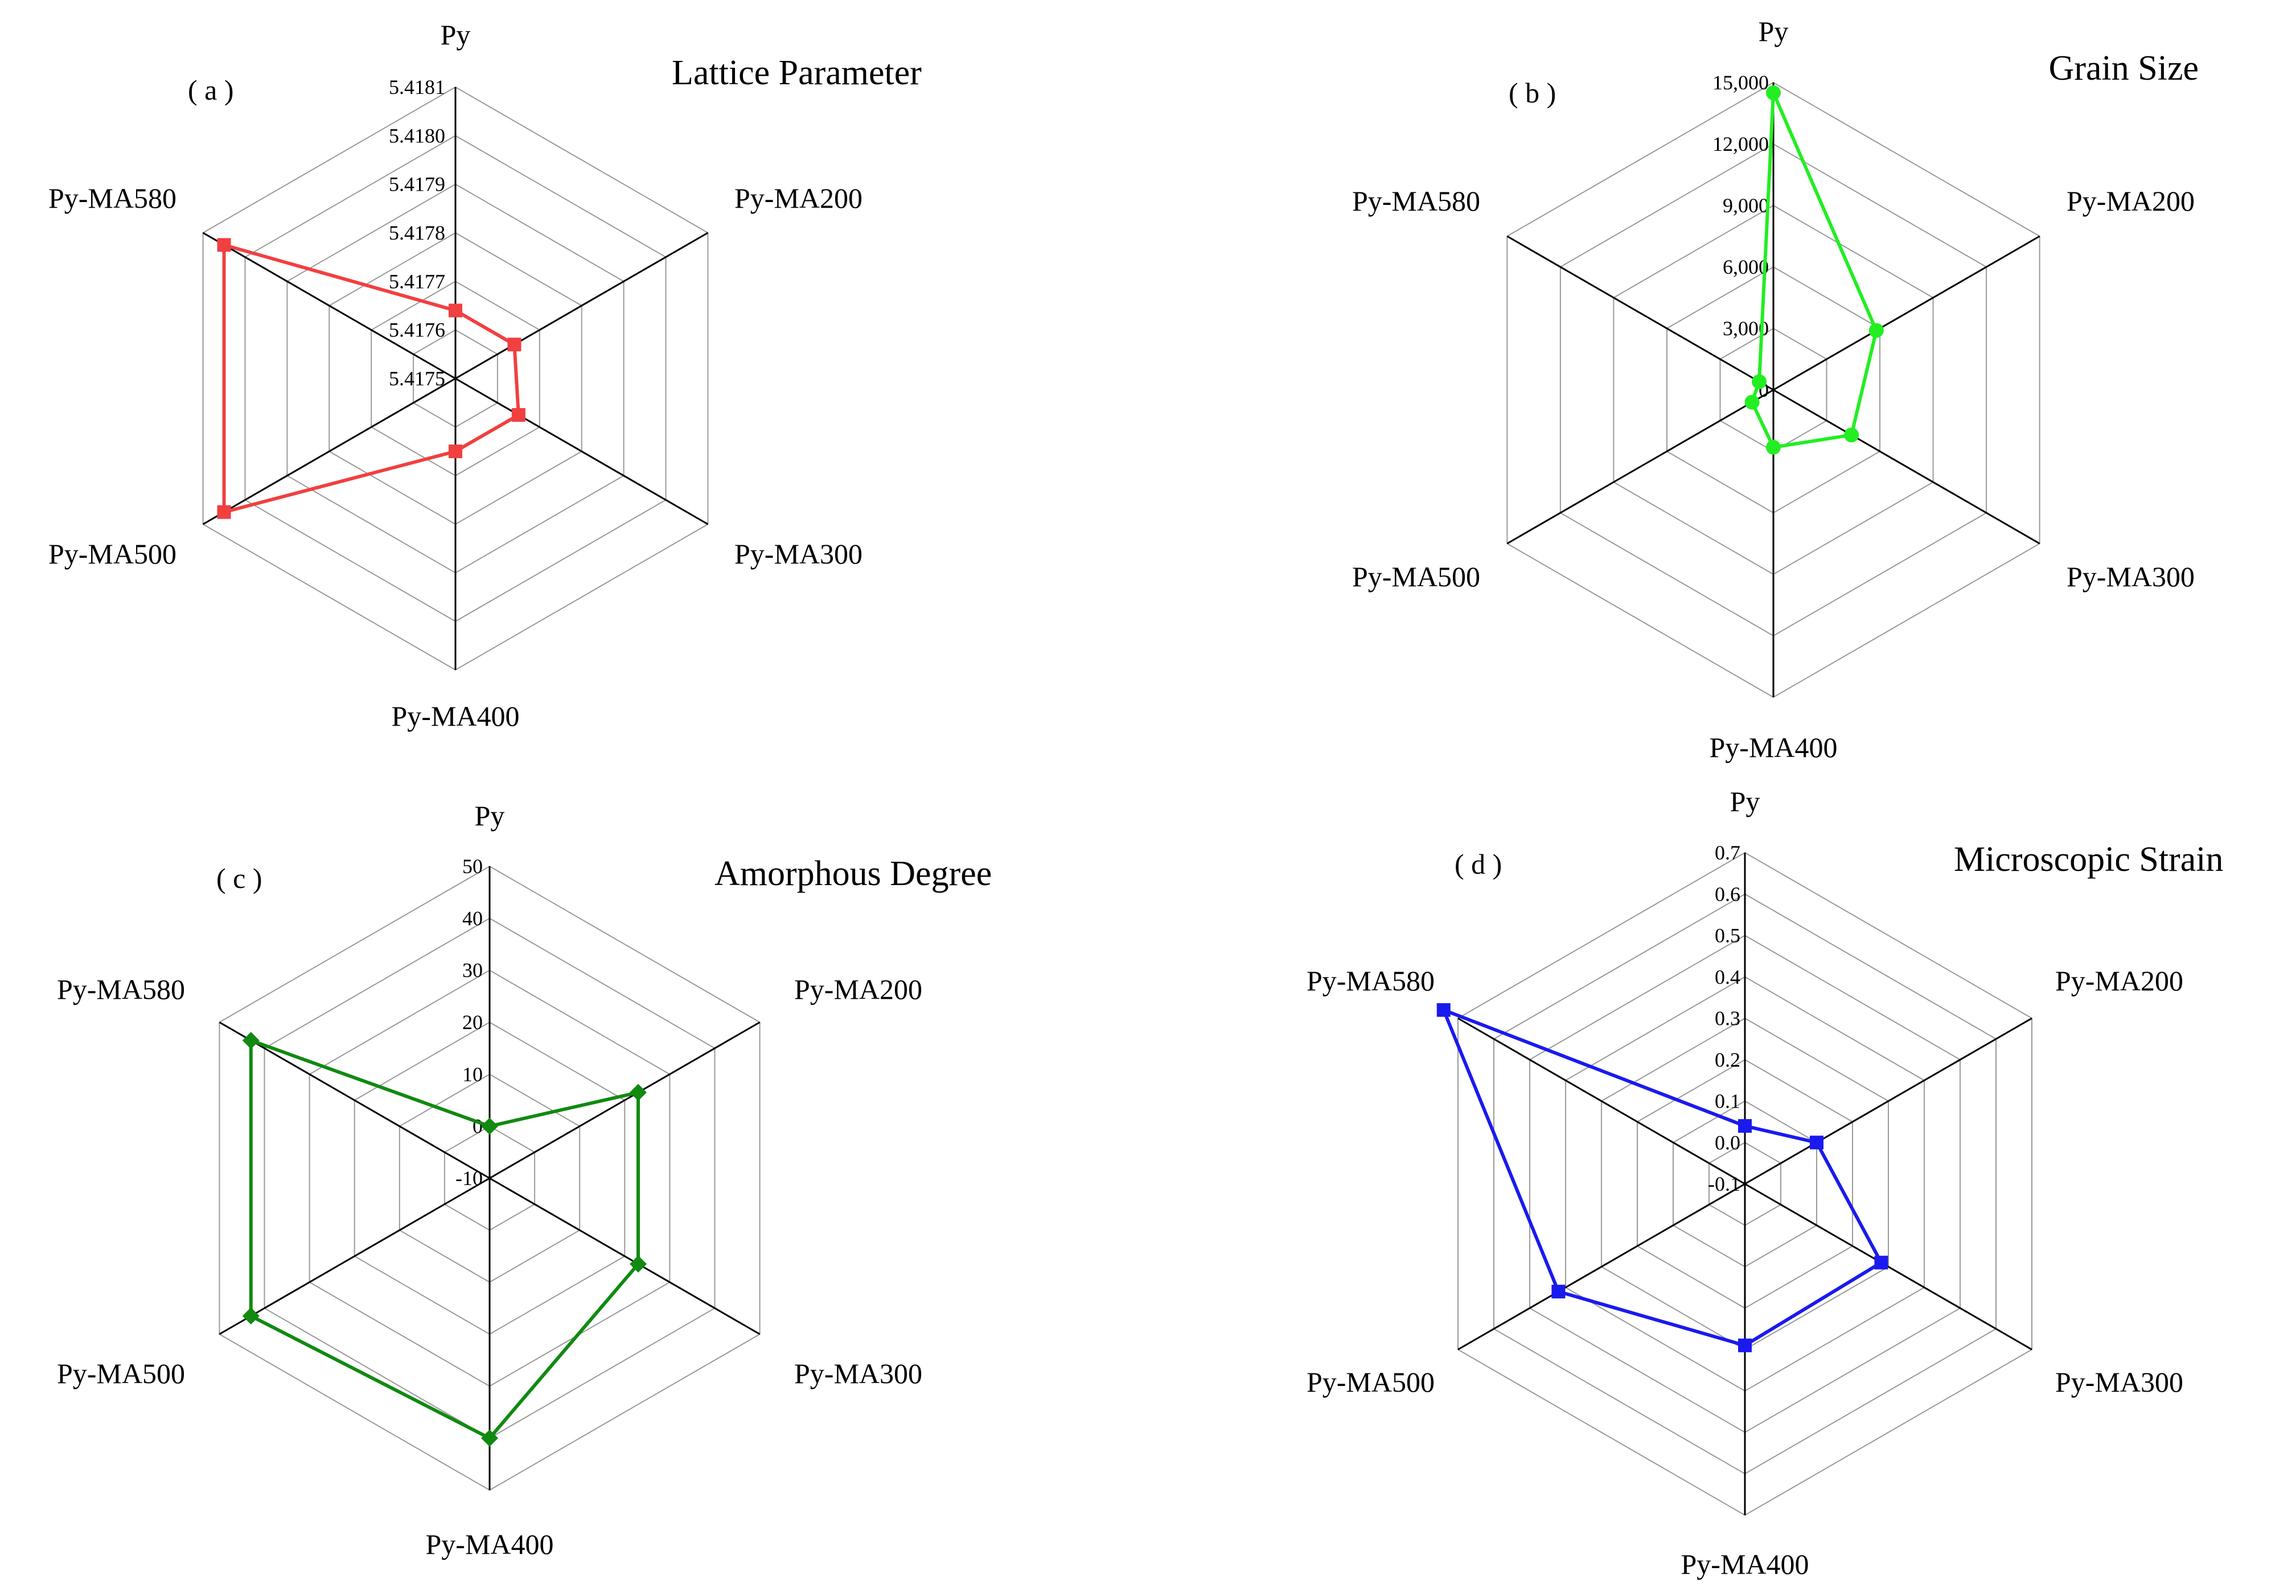  What do you see at coordinates (473, 866) in the screenshot?
I see `tick-label: 50` at bounding box center [473, 866].